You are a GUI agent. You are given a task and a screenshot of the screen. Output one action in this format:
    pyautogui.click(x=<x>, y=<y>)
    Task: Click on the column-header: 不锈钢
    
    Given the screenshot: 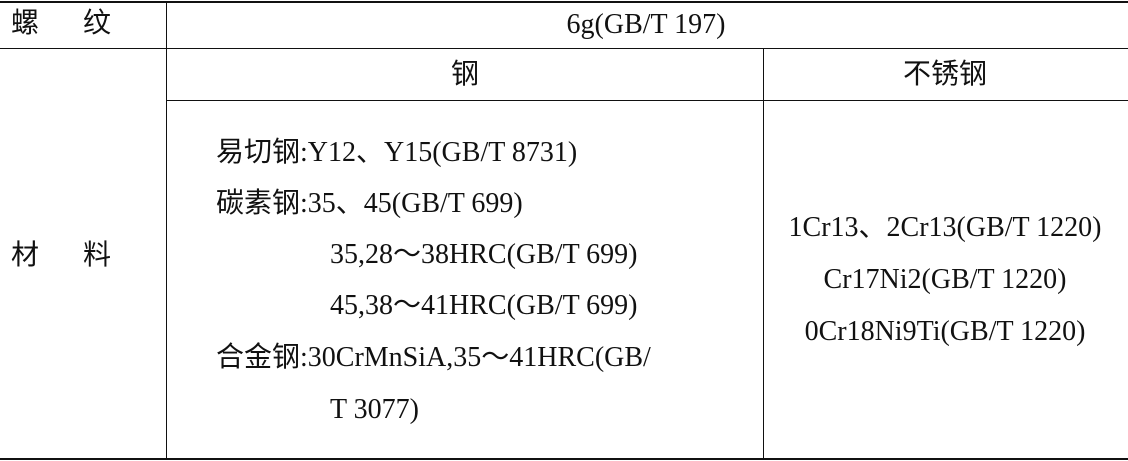 What is the action you would take?
    pyautogui.click(x=945, y=74)
    